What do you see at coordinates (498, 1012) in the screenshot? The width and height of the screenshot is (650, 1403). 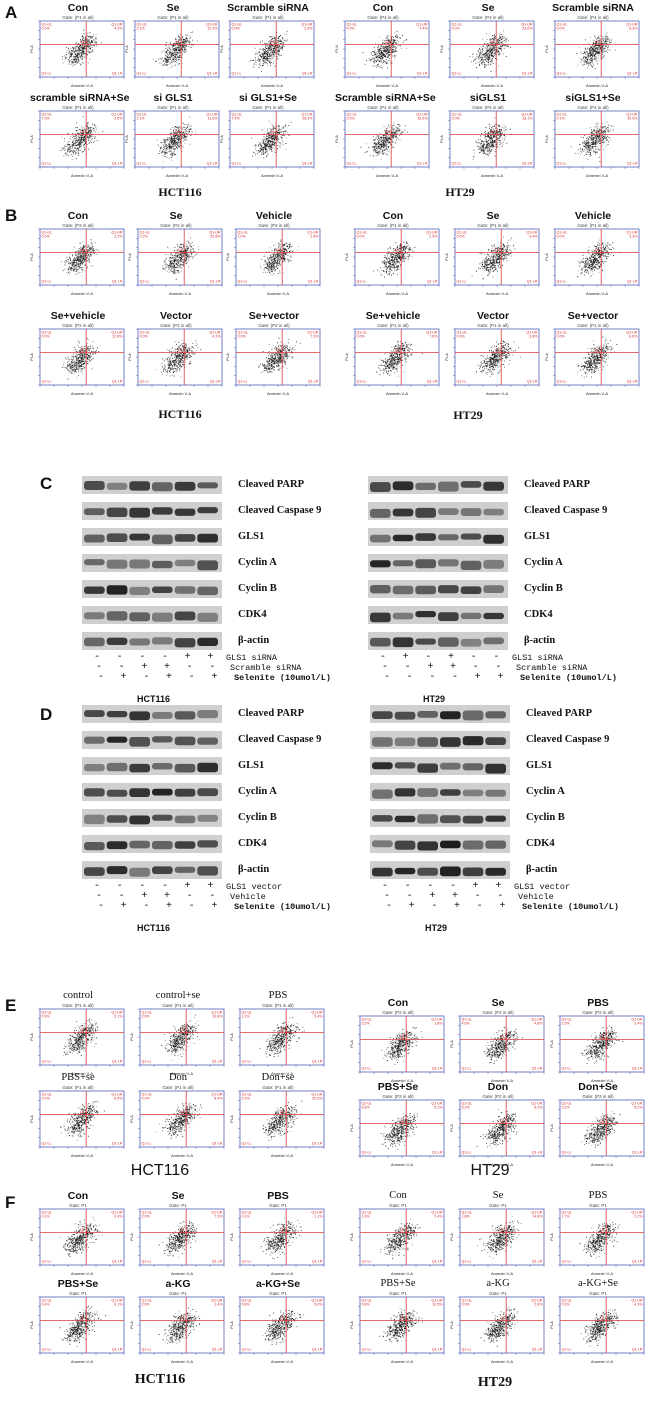 I see `flow-plot-gate: Gate: (P2 in all)` at bounding box center [498, 1012].